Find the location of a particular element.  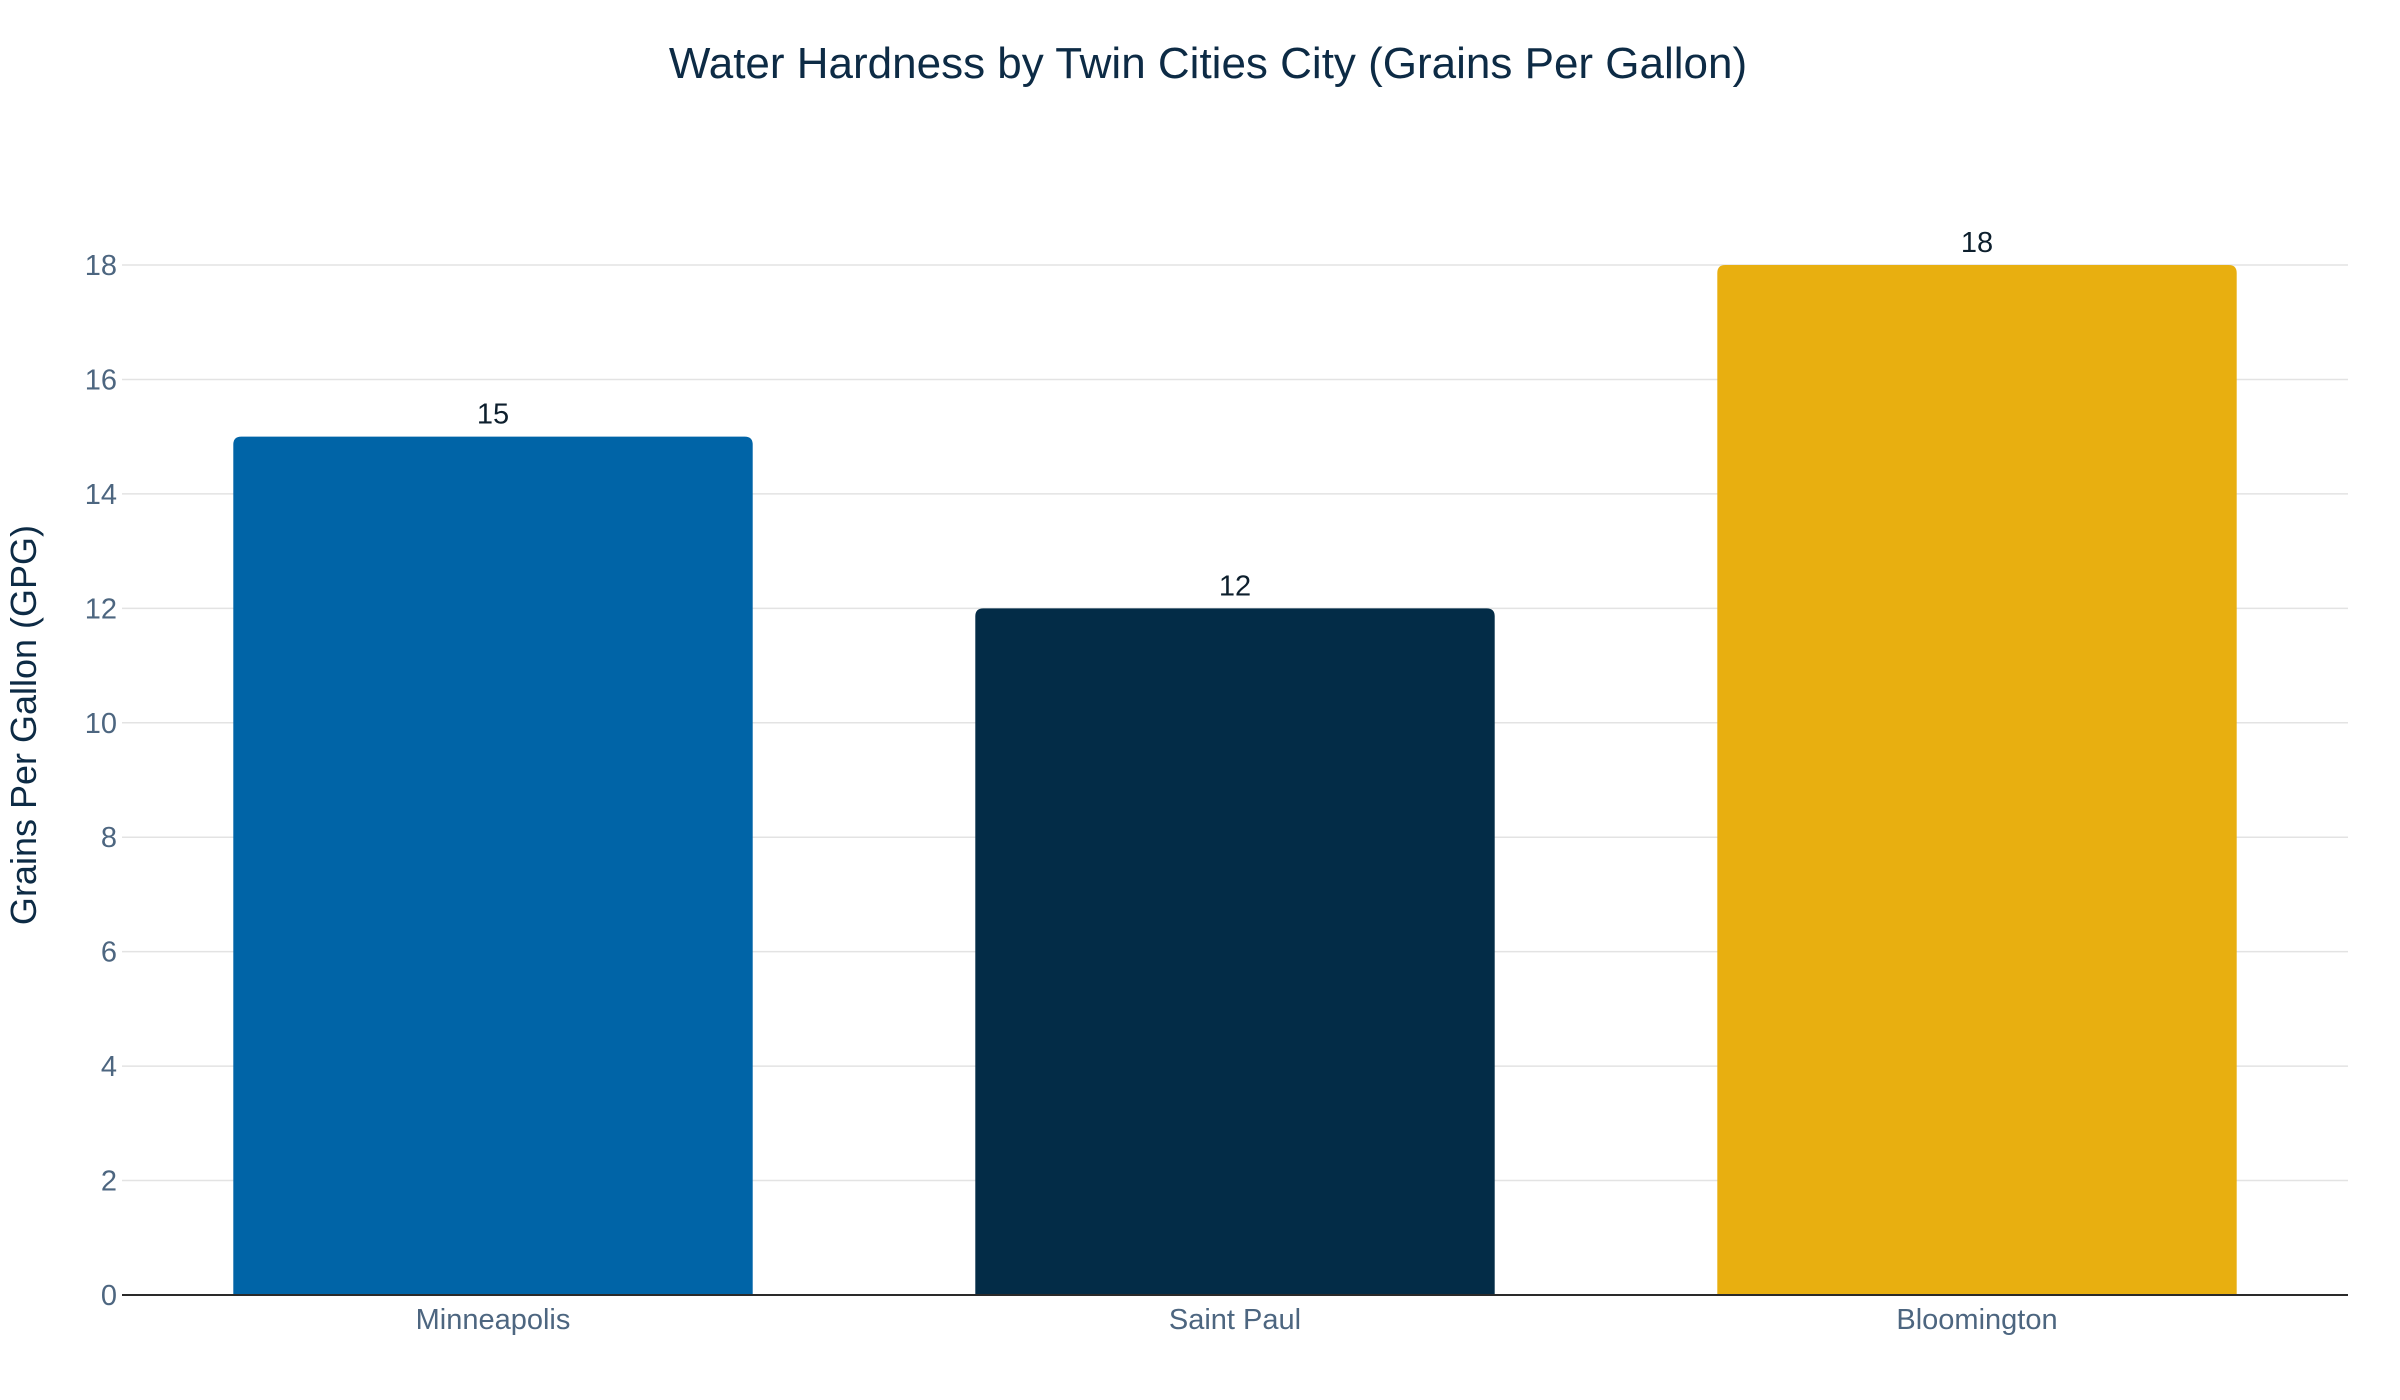

bar-minneapolis is located at coordinates (493, 866).